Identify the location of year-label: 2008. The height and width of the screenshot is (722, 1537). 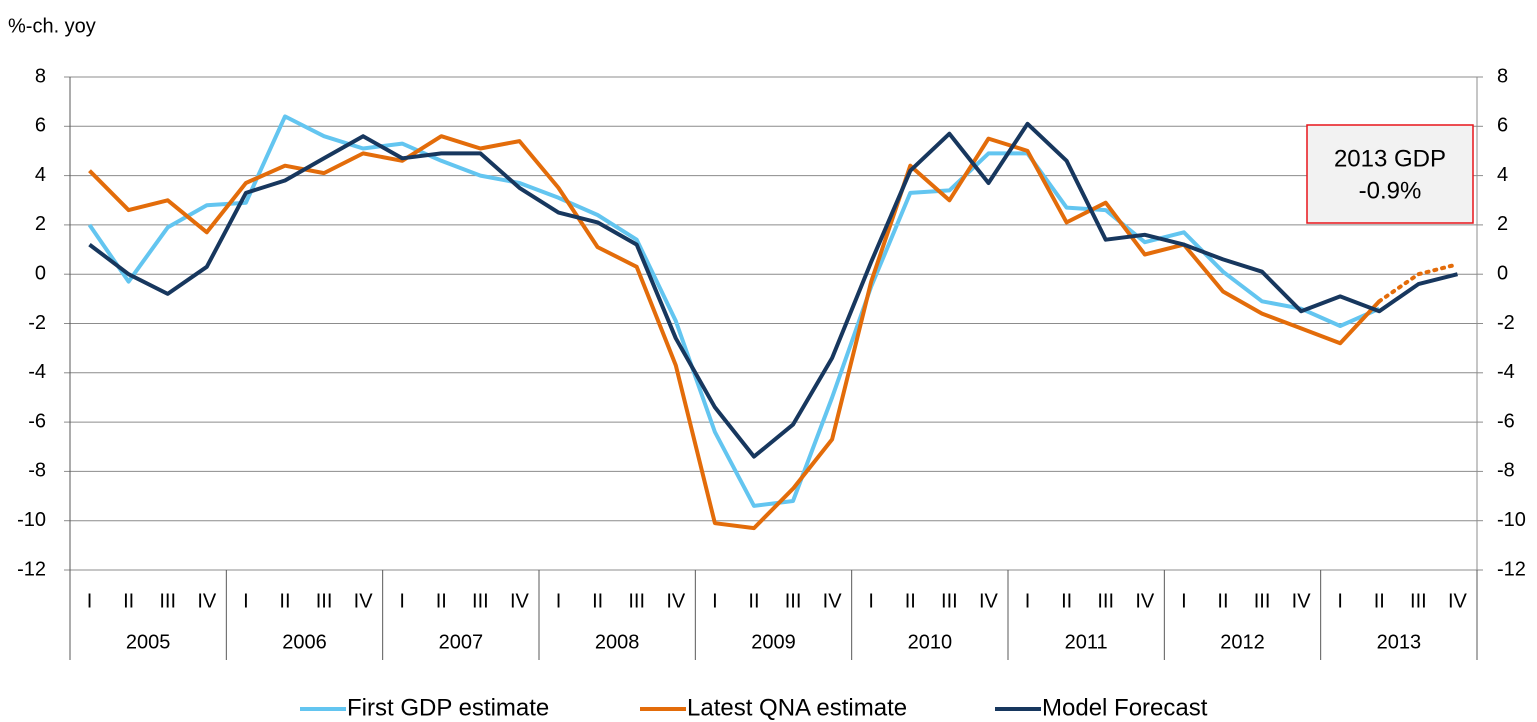
(617, 642).